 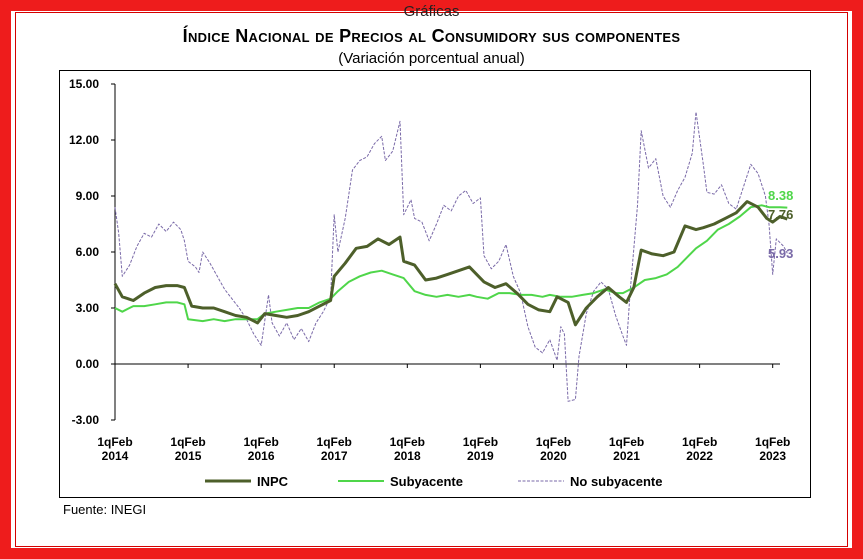 I want to click on y-tick-label: 6.00, so click(x=88, y=252).